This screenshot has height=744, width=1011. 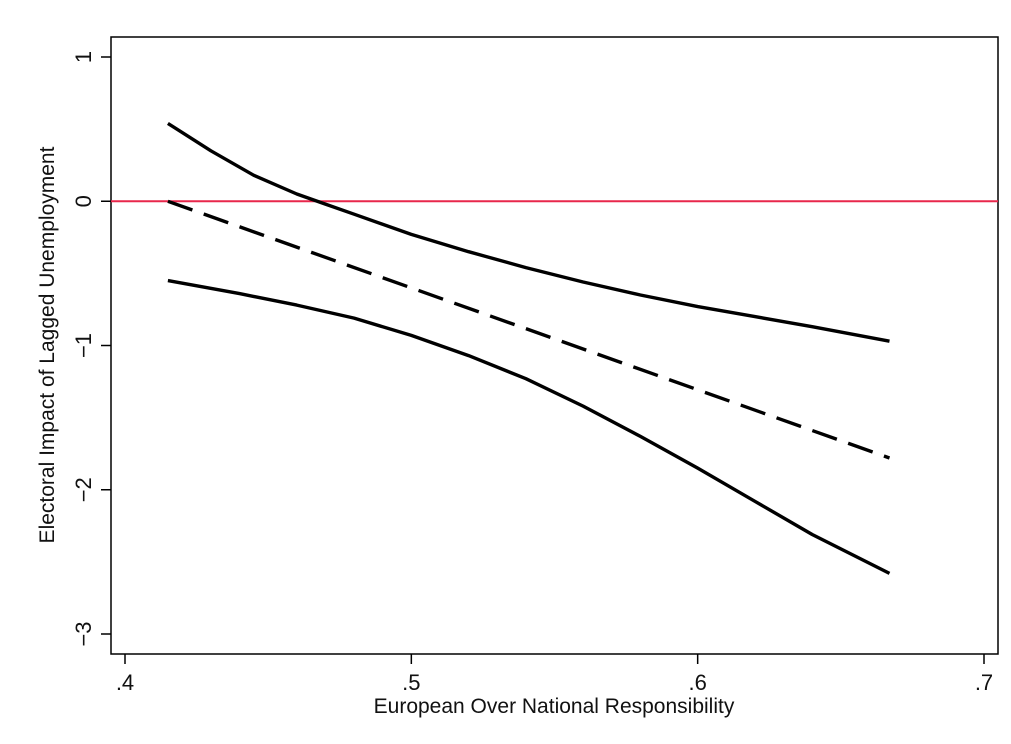 What do you see at coordinates (984, 682) in the screenshot?
I see `x-tick-label: .7` at bounding box center [984, 682].